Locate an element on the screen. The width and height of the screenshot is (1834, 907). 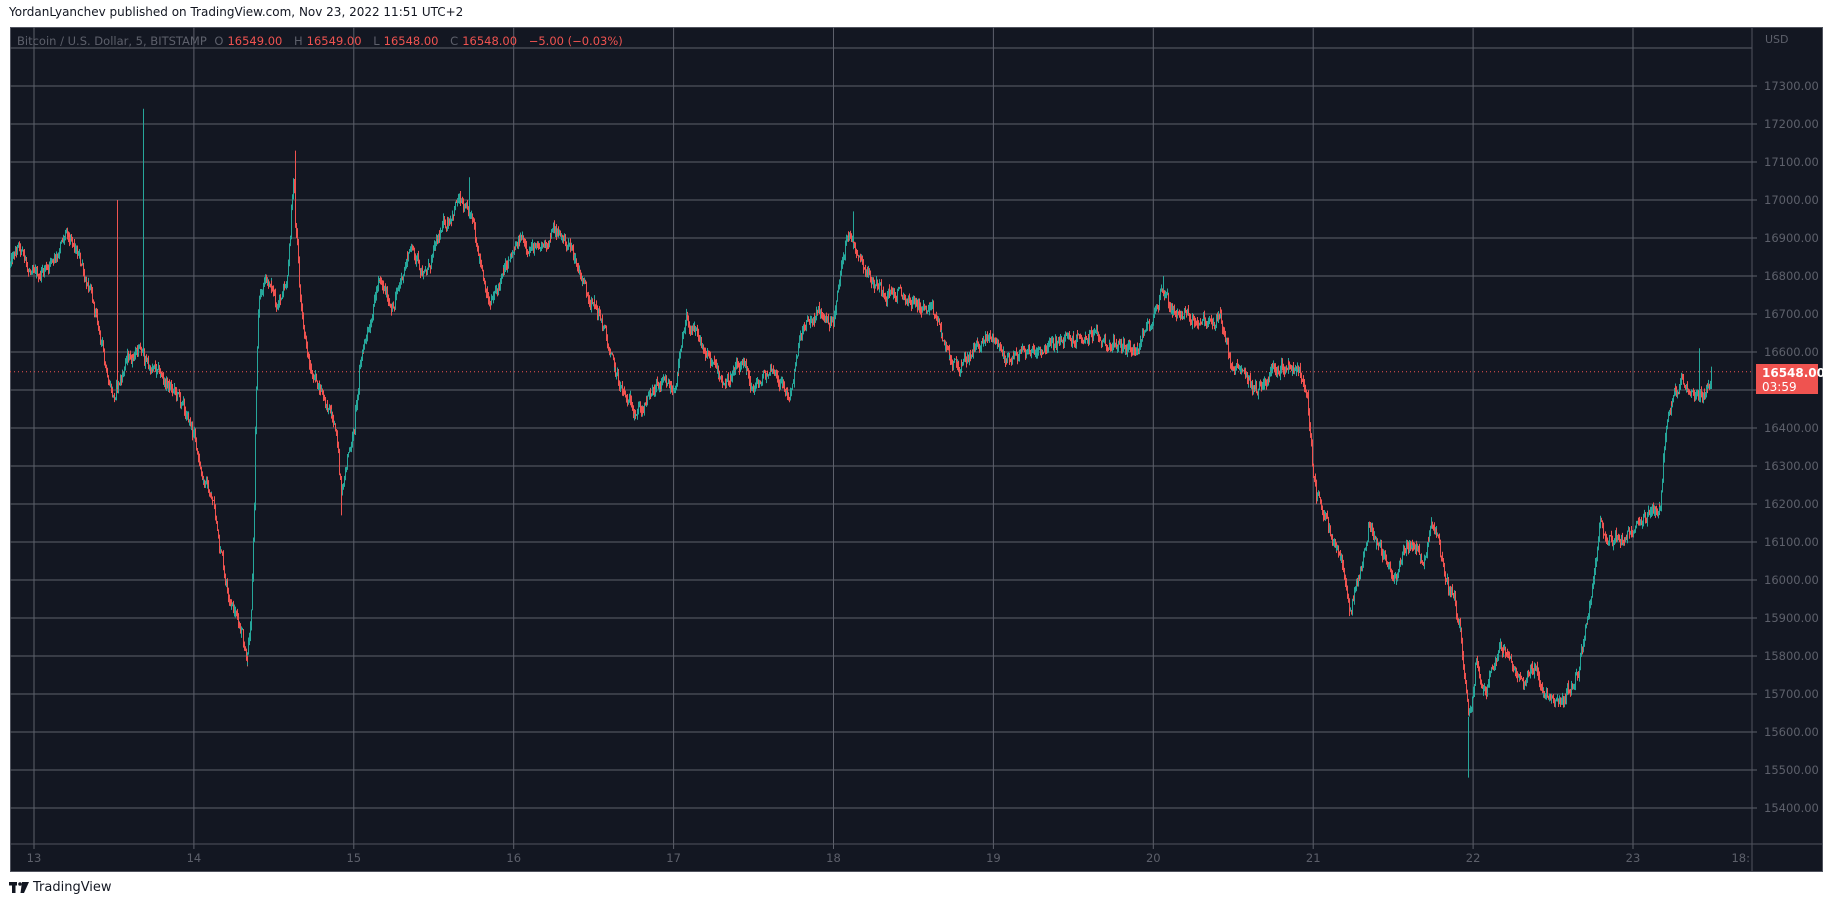
price-tick-label: 17200.00 is located at coordinates (1791, 124).